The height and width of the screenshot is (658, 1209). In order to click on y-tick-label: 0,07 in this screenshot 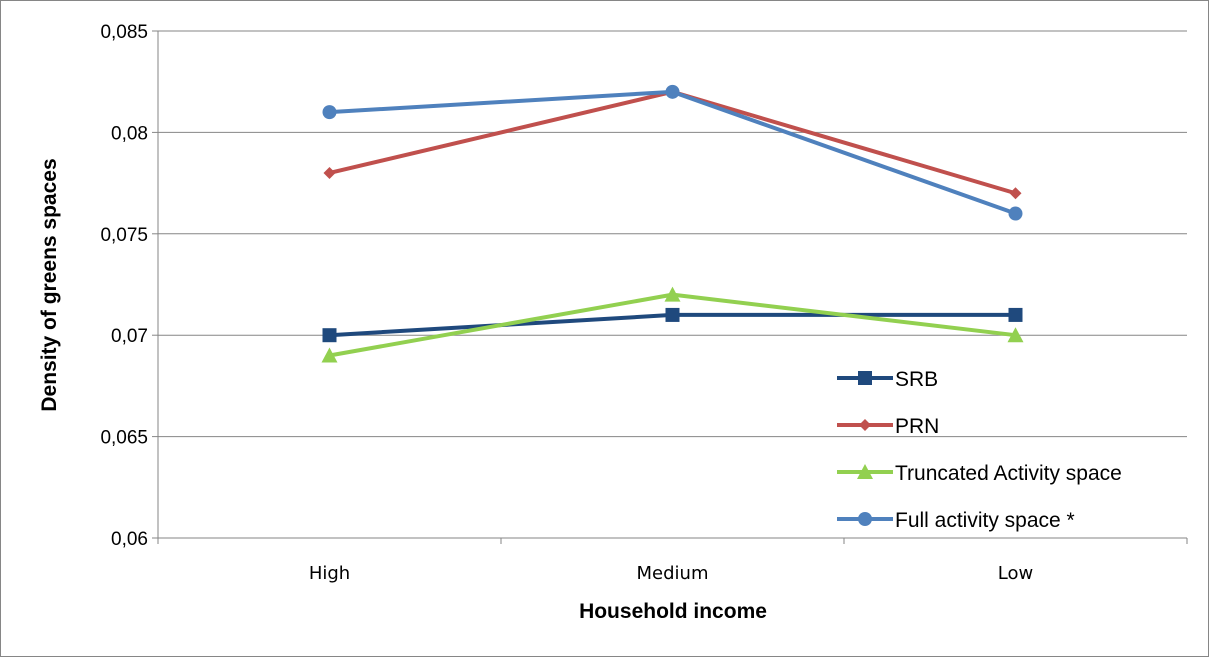, I will do `click(129, 336)`.